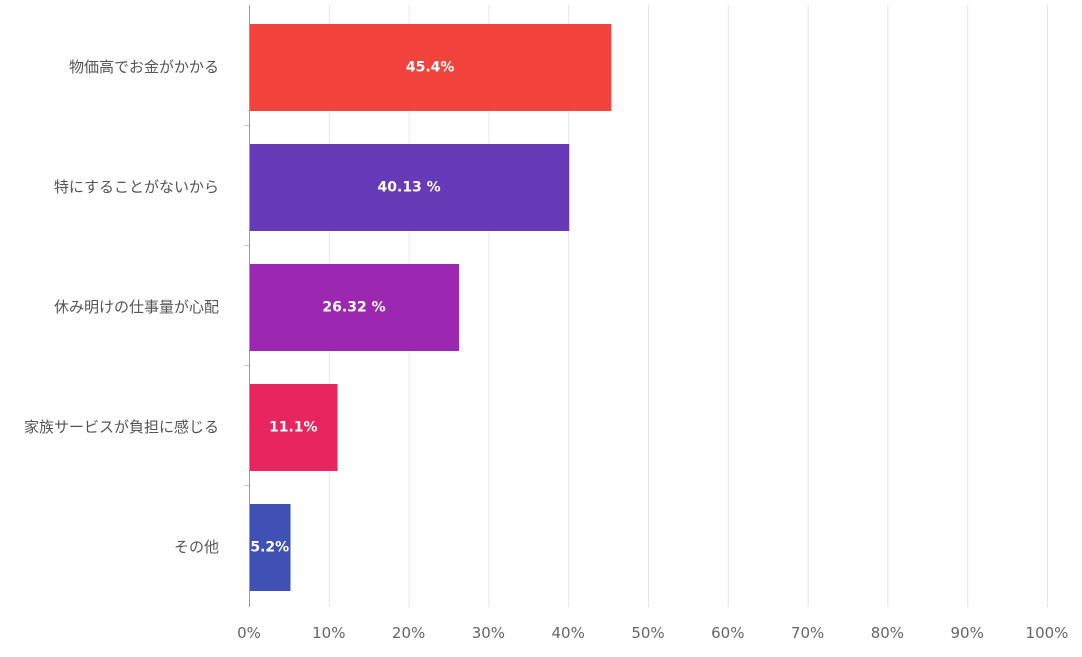 This screenshot has height=657, width=1082. What do you see at coordinates (408, 633) in the screenshot?
I see `x-tick-label: 20%` at bounding box center [408, 633].